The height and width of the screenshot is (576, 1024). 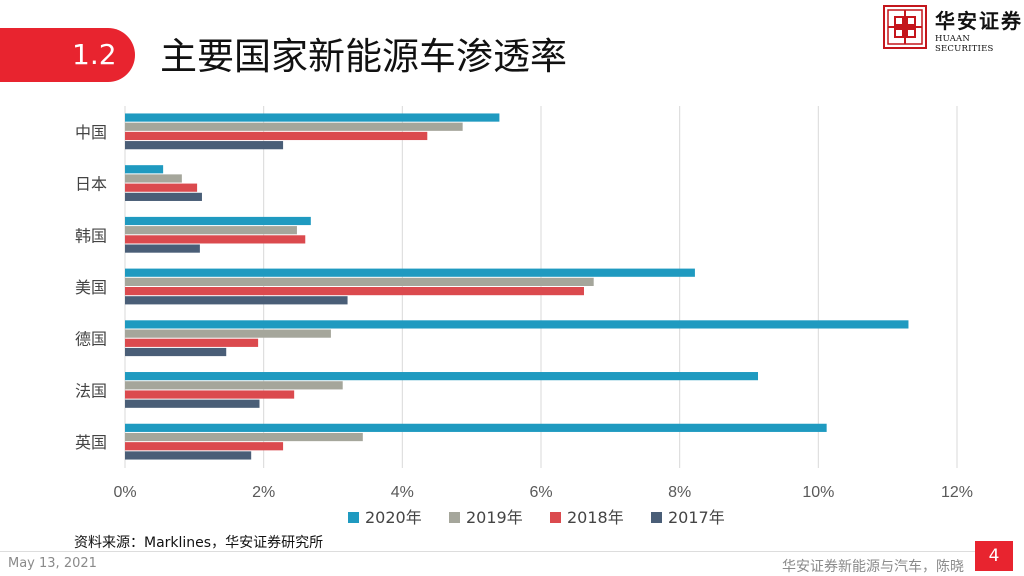 I want to click on category-label: 中国, so click(x=91, y=132).